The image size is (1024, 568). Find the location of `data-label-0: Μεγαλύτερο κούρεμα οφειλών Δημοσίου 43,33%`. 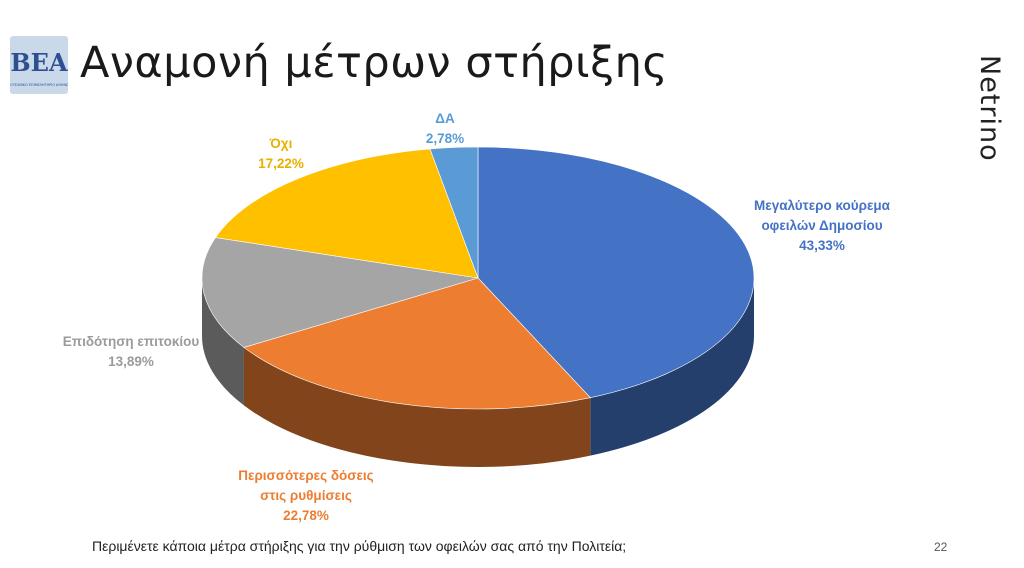

data-label-0: Μεγαλύτερο κούρεμα οφειλών Δημοσίου 43,33% is located at coordinates (822, 225).